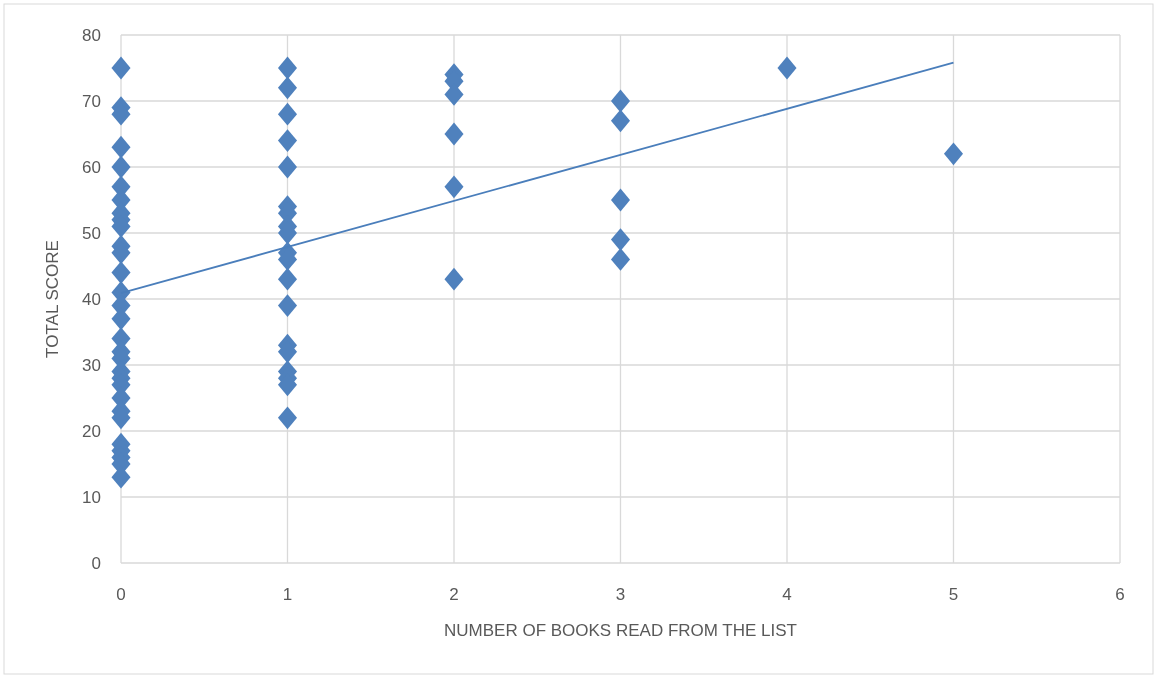 The width and height of the screenshot is (1157, 678). I want to click on y-tick-label: 70, so click(91, 101).